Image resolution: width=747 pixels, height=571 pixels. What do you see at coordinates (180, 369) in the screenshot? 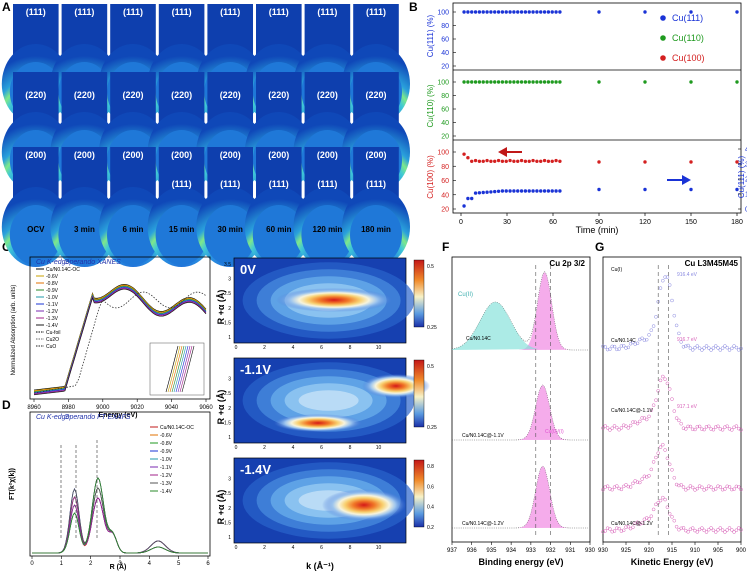
I see `c-inset-curves` at bounding box center [180, 369].